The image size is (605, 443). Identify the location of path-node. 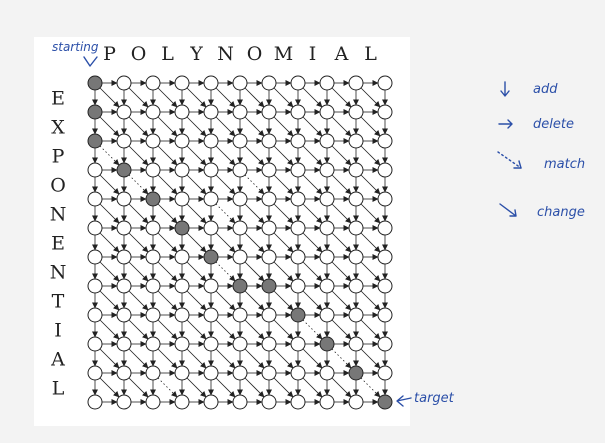
(269, 286).